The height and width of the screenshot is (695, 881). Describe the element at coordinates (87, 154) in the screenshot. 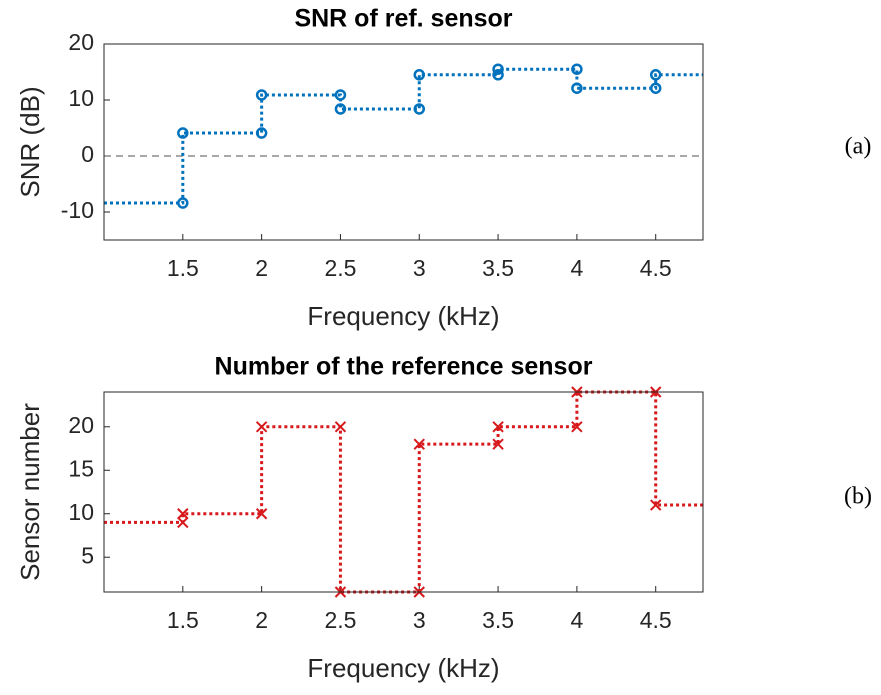

I see `y-tick-label: 0` at that location.